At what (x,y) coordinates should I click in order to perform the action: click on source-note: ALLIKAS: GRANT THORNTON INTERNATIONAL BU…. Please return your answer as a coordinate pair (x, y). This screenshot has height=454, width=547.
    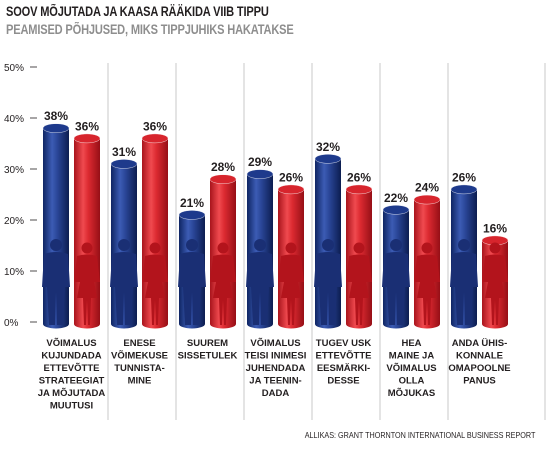
    Looking at the image, I should click on (419, 435).